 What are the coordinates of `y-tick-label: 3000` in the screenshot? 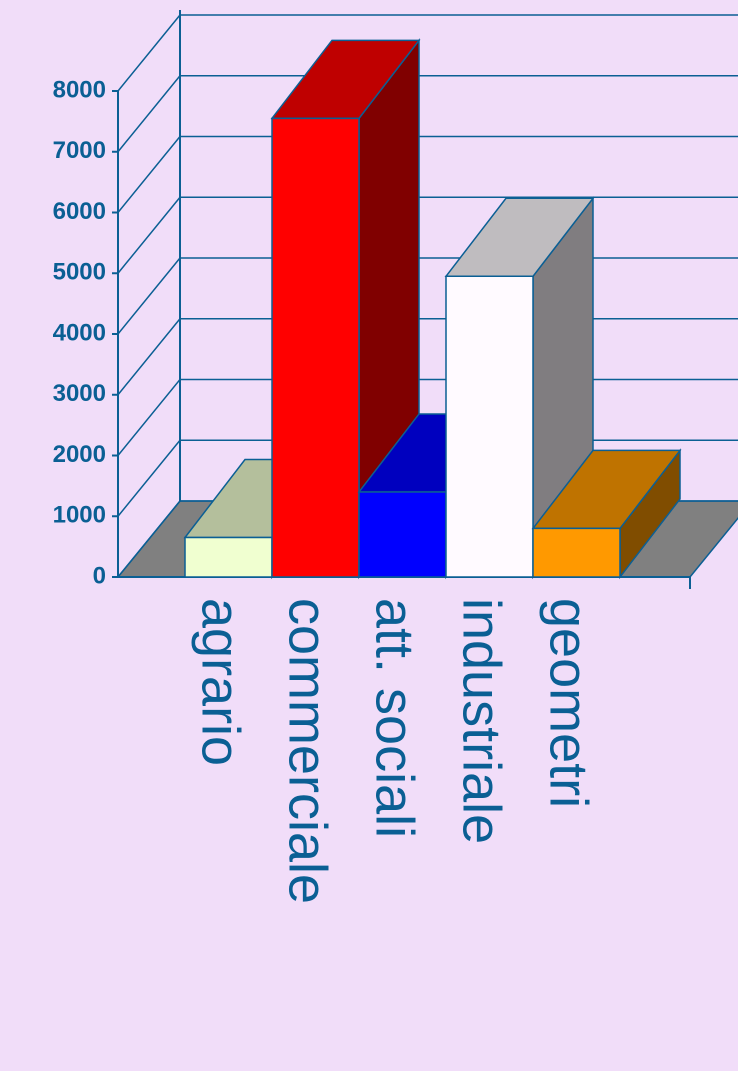 It's located at (79, 393).